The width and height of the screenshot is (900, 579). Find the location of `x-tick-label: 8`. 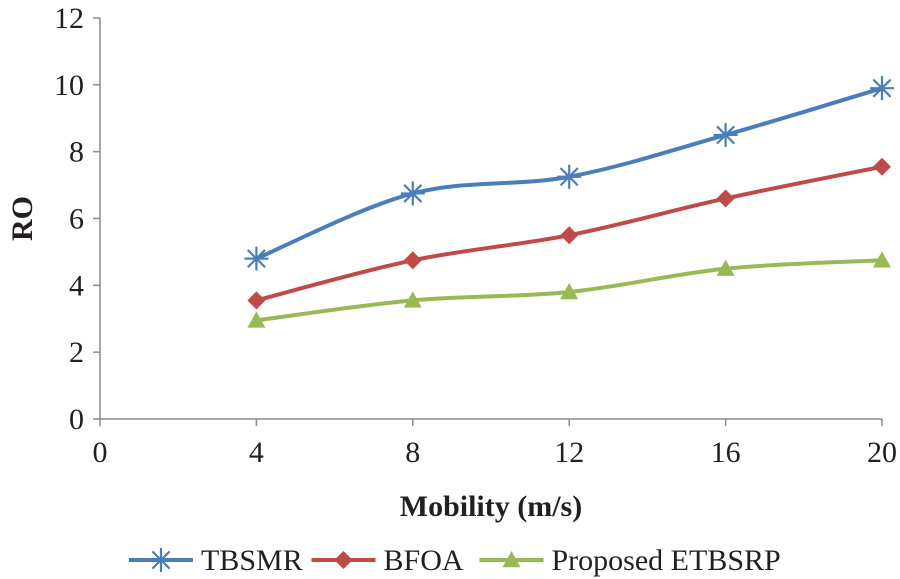

x-tick-label: 8 is located at coordinates (412, 452).